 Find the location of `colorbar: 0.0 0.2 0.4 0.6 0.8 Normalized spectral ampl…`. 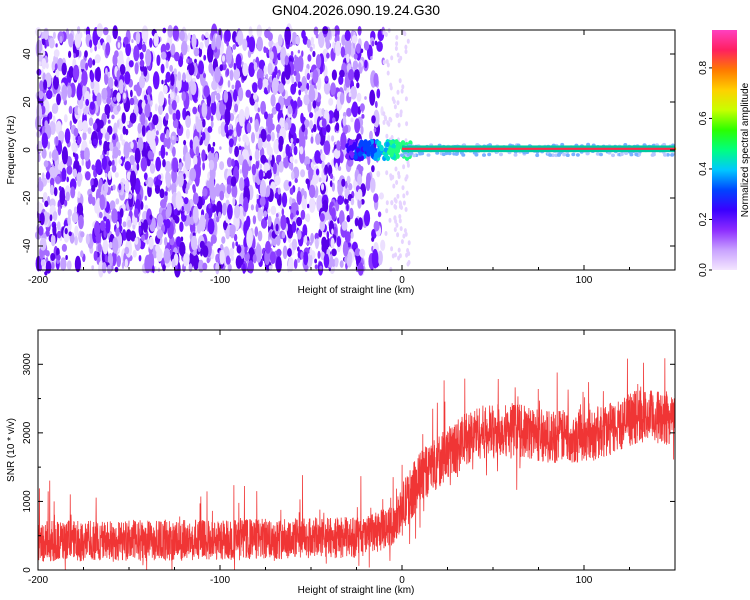

colorbar: 0.0 0.2 0.4 0.6 0.8 Normalized spectral ampl… is located at coordinates (724, 153).